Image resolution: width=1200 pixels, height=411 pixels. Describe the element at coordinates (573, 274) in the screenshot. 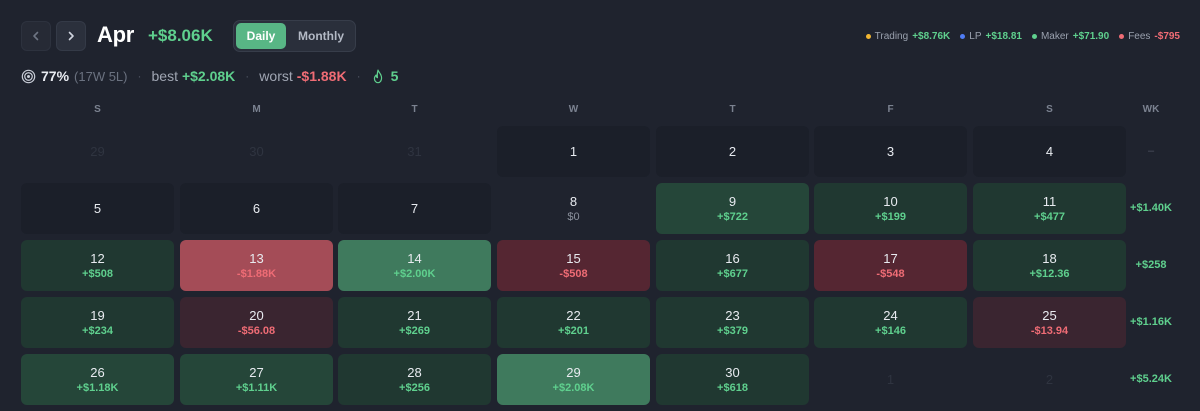

I see `day-pnl: -$508` at that location.